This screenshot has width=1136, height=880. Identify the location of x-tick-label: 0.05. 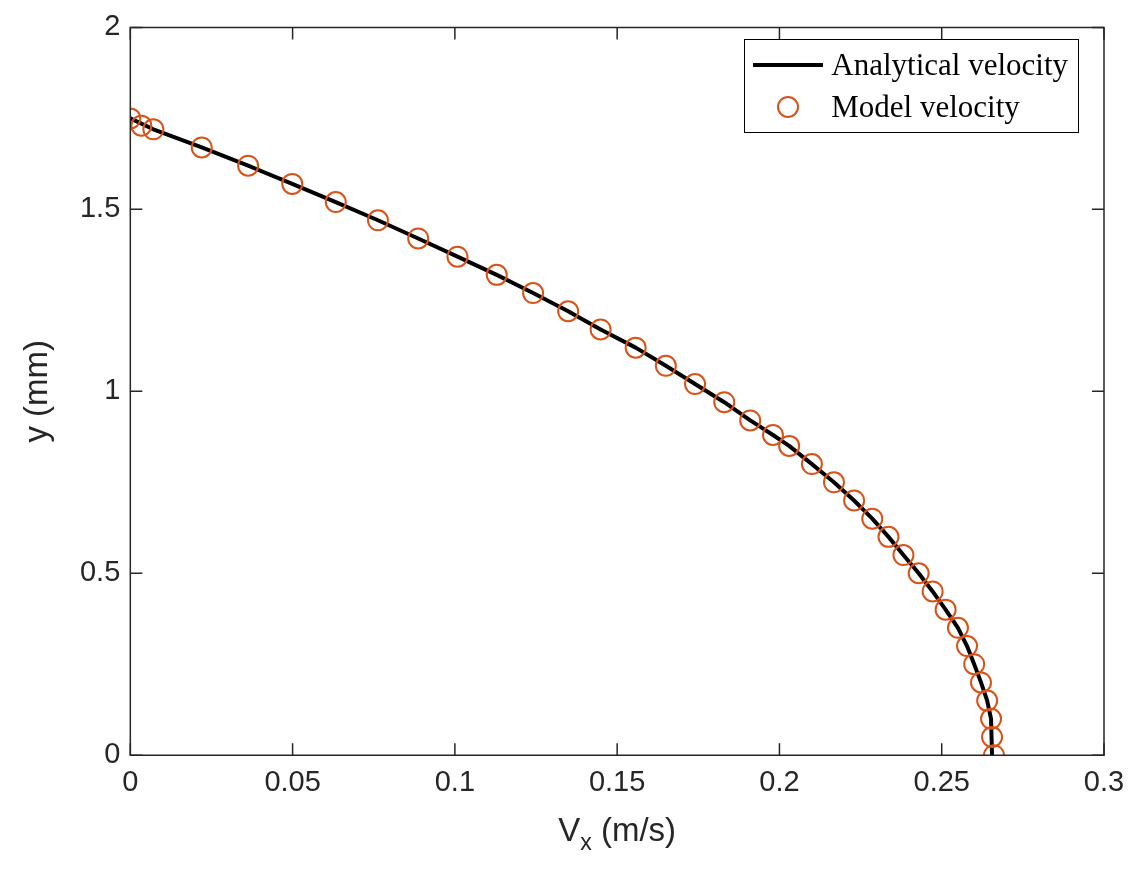
(292, 780).